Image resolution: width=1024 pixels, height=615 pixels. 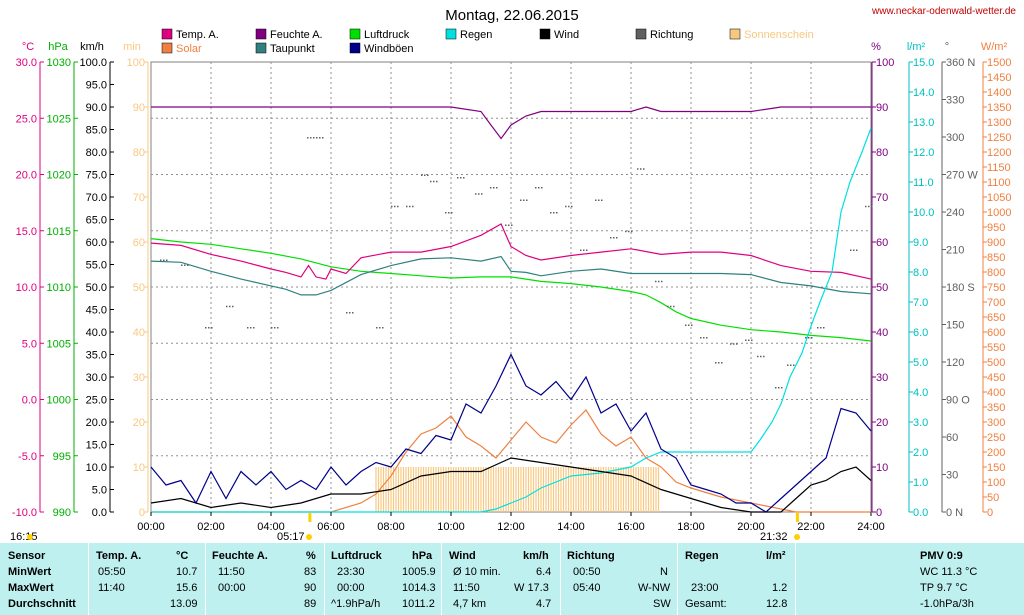 I want to click on stats-direction-min: N, so click(x=664, y=572).